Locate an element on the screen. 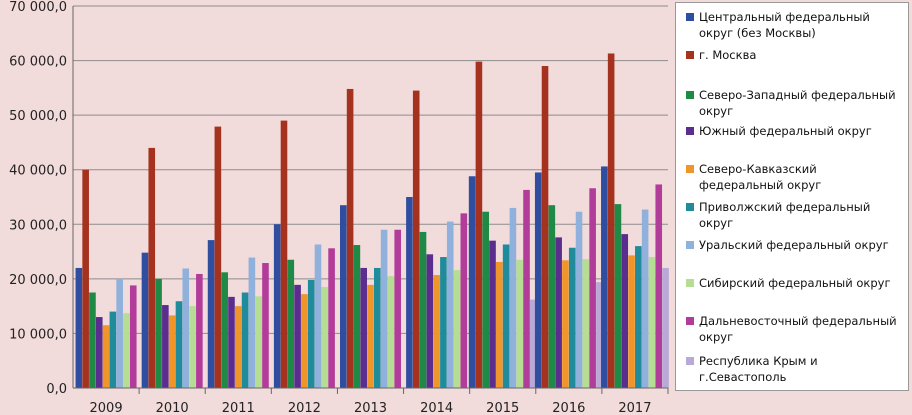 Image resolution: width=912 pixels, height=415 pixels. legend-item: г. Москва is located at coordinates (795, 55).